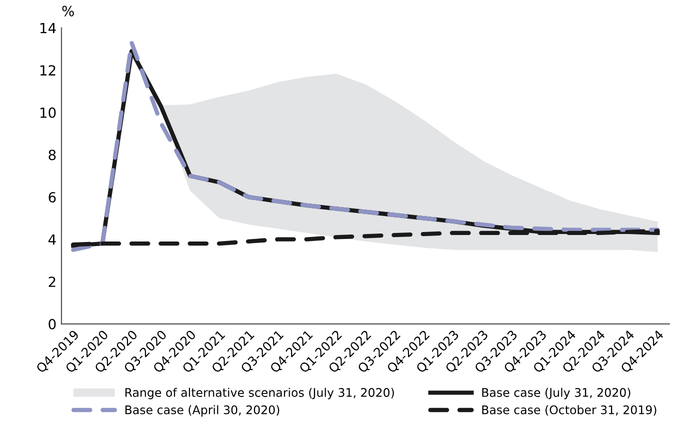 Image resolution: width=683 pixels, height=429 pixels. Describe the element at coordinates (52, 197) in the screenshot. I see `y-tick-label: 6` at that location.